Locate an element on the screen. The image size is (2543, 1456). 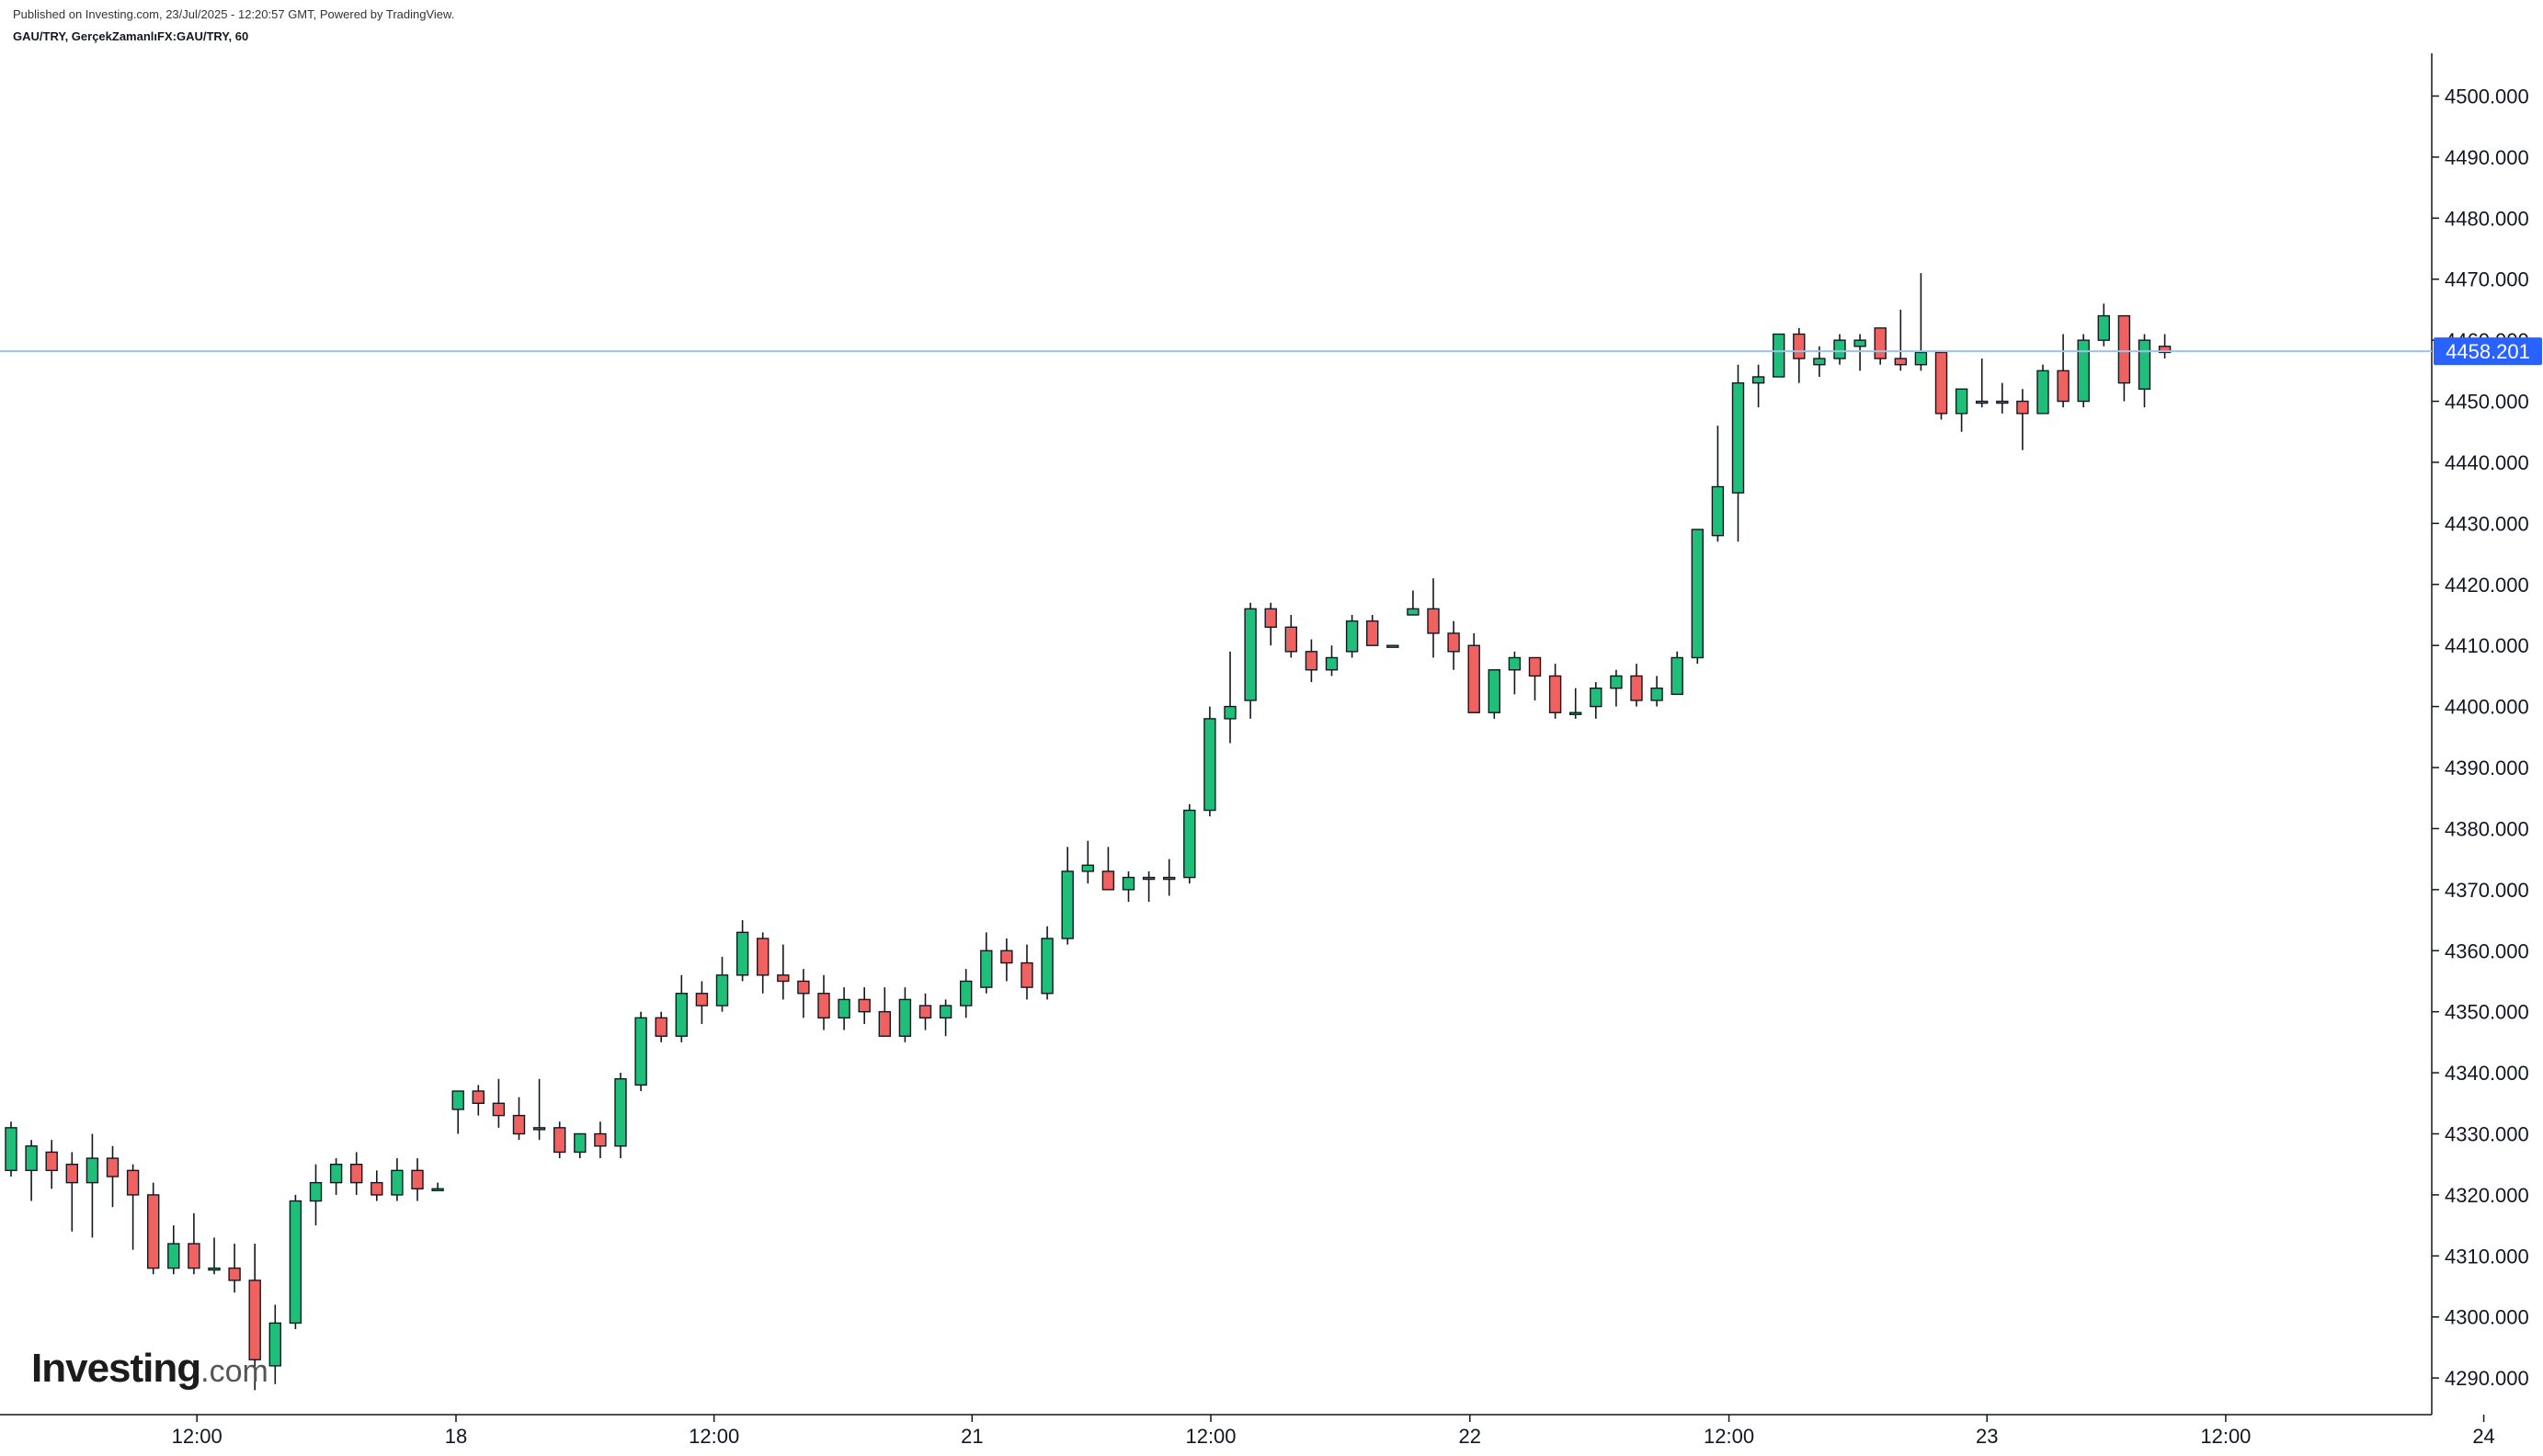
y-tick-label: 4370.000 is located at coordinates (2487, 890).